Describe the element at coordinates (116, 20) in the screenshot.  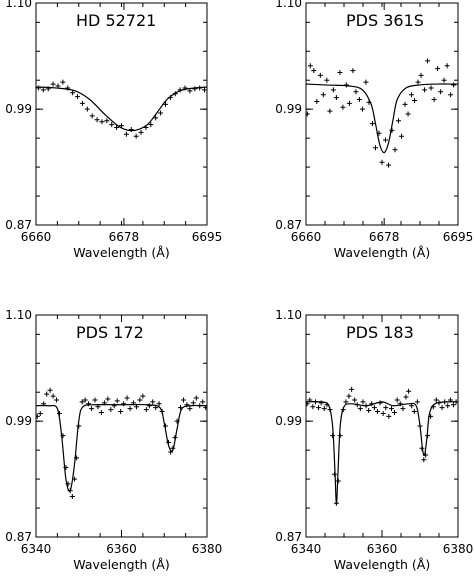
I see `panel-title: HD 52721` at that location.